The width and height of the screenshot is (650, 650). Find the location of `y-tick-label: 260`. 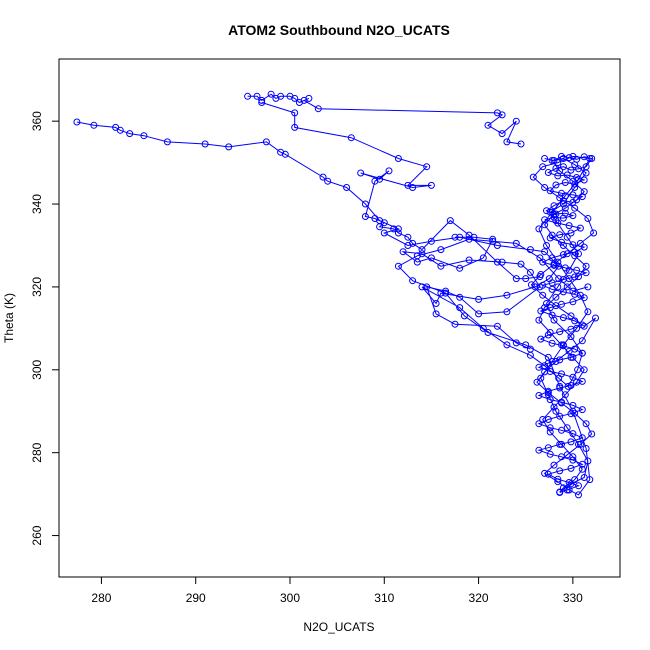

y-tick-label: 260 is located at coordinates (37, 535).